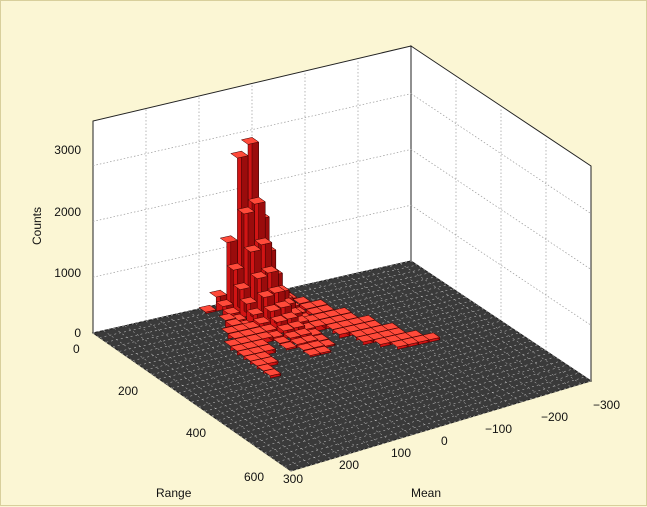  What do you see at coordinates (174, 493) in the screenshot?
I see `range-axis-title: Range` at bounding box center [174, 493].